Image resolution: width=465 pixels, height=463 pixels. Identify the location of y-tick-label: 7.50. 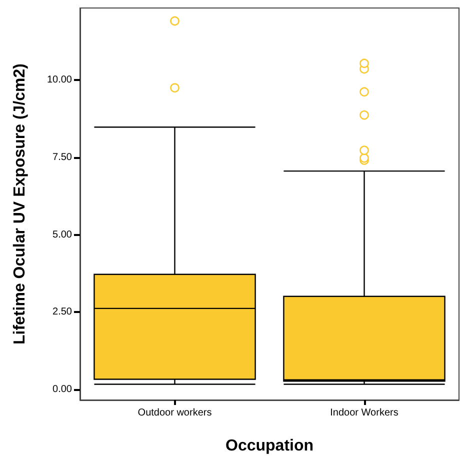
(62, 157).